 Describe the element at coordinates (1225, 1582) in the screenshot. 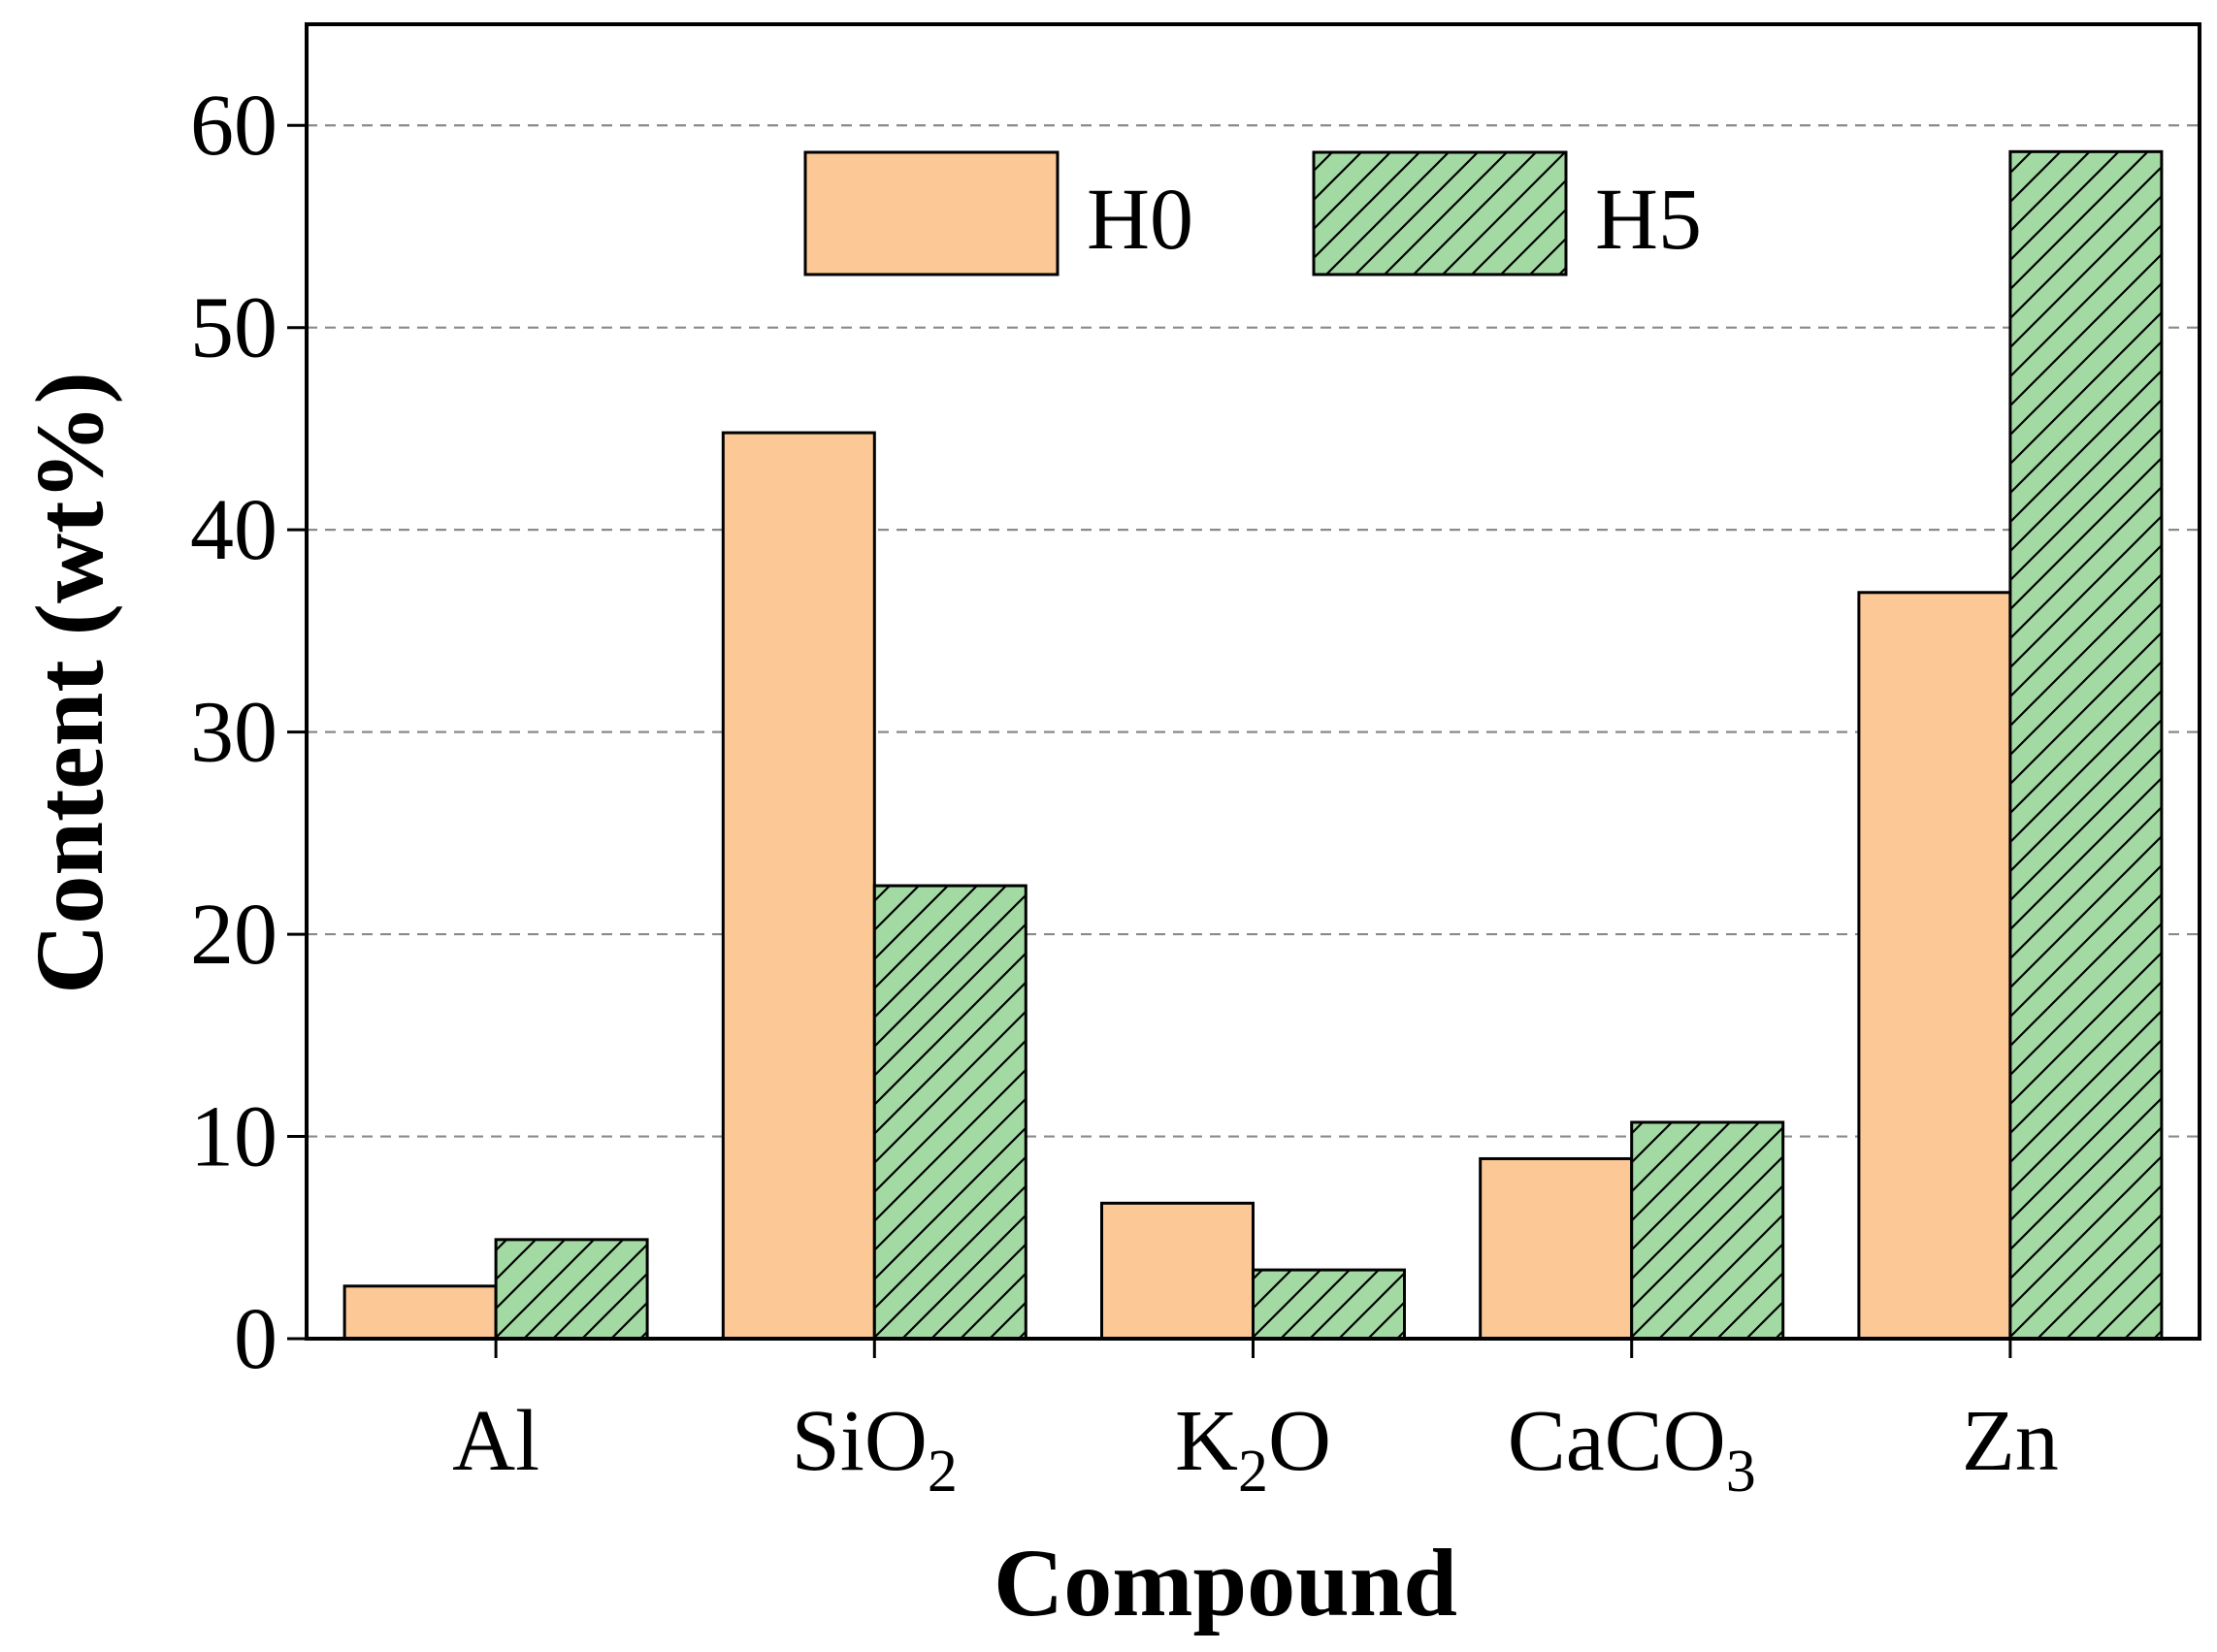

I see `x-axis-title: Compound` at that location.